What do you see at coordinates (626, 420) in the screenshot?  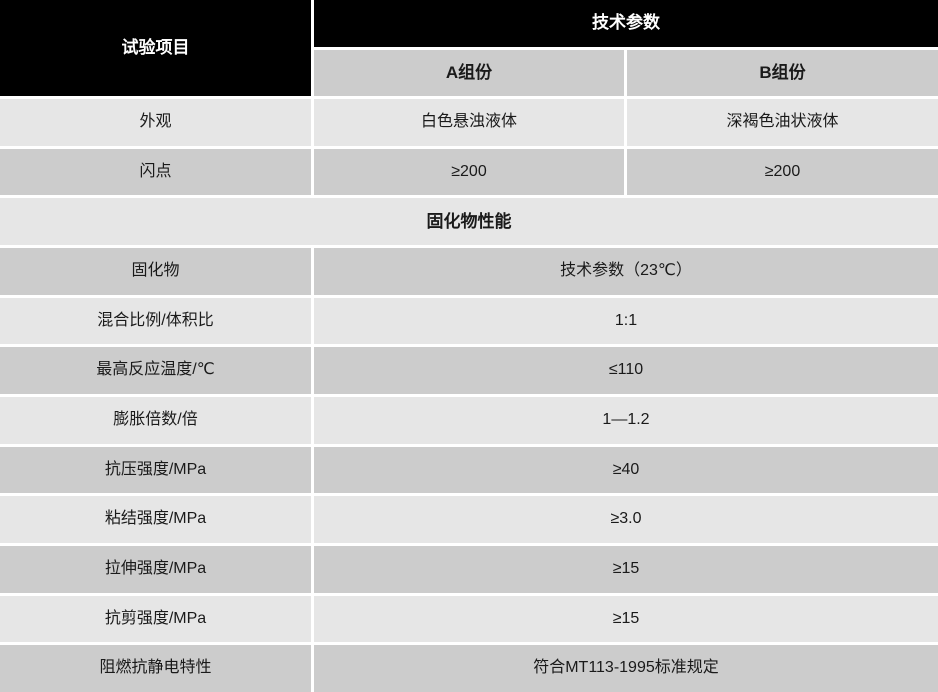 I see `row-expansion-ratio-value: 1—1.2` at bounding box center [626, 420].